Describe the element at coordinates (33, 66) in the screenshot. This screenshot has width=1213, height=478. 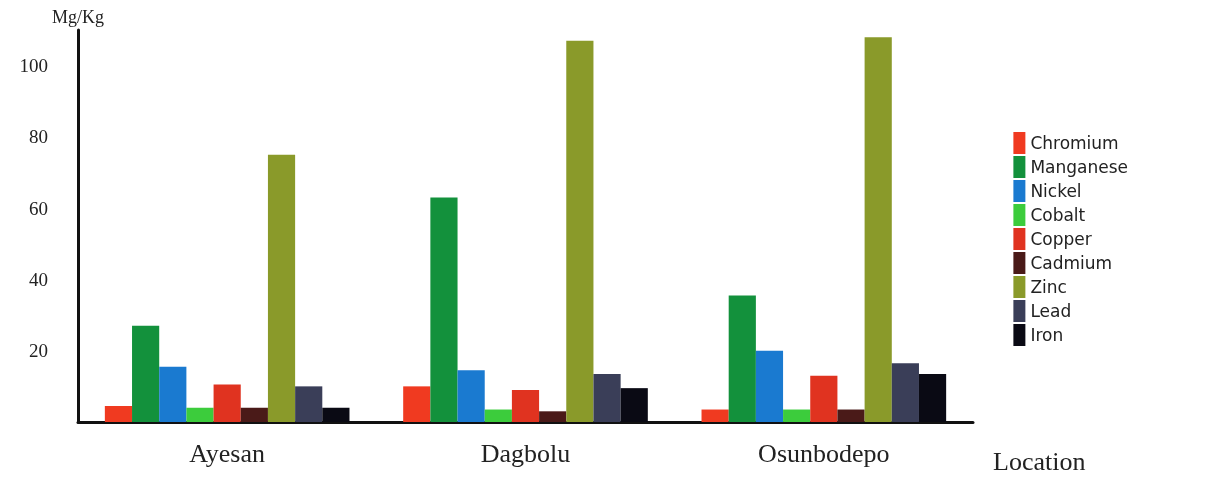
I see `y-tick-label: 100` at that location.